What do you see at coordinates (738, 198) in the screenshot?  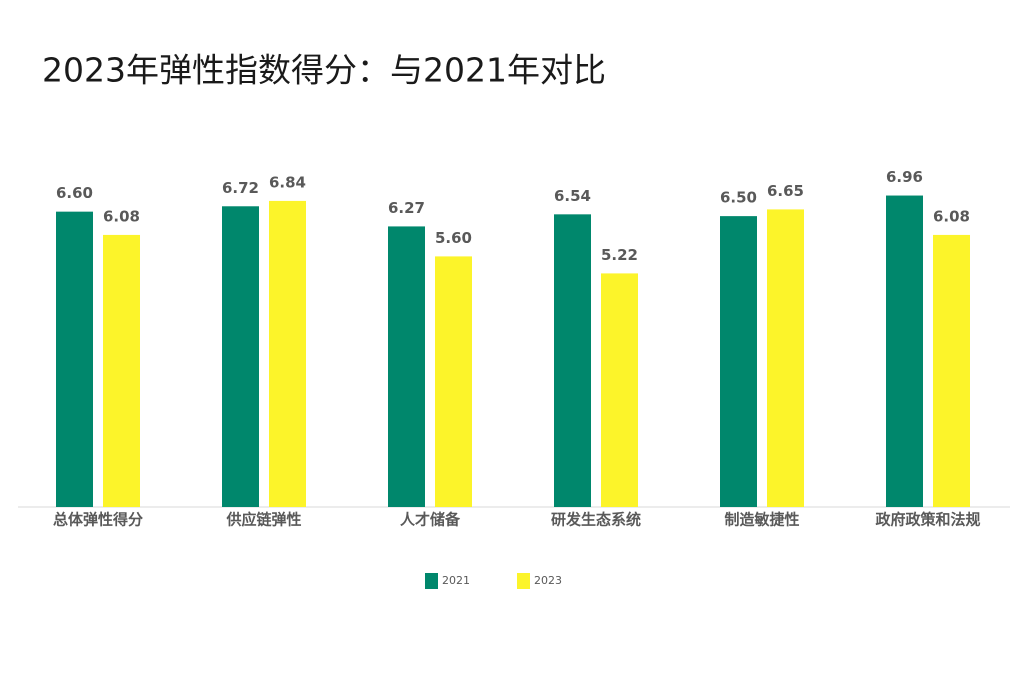 I see `value-label: 6.50` at bounding box center [738, 198].